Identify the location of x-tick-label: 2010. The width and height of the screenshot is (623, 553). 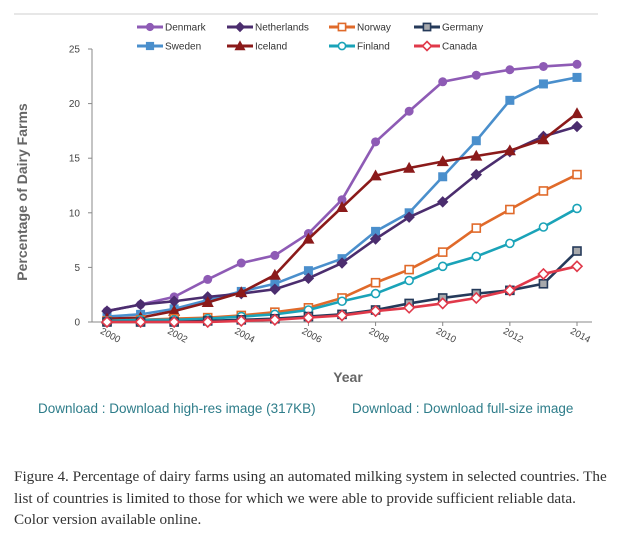
(446, 336).